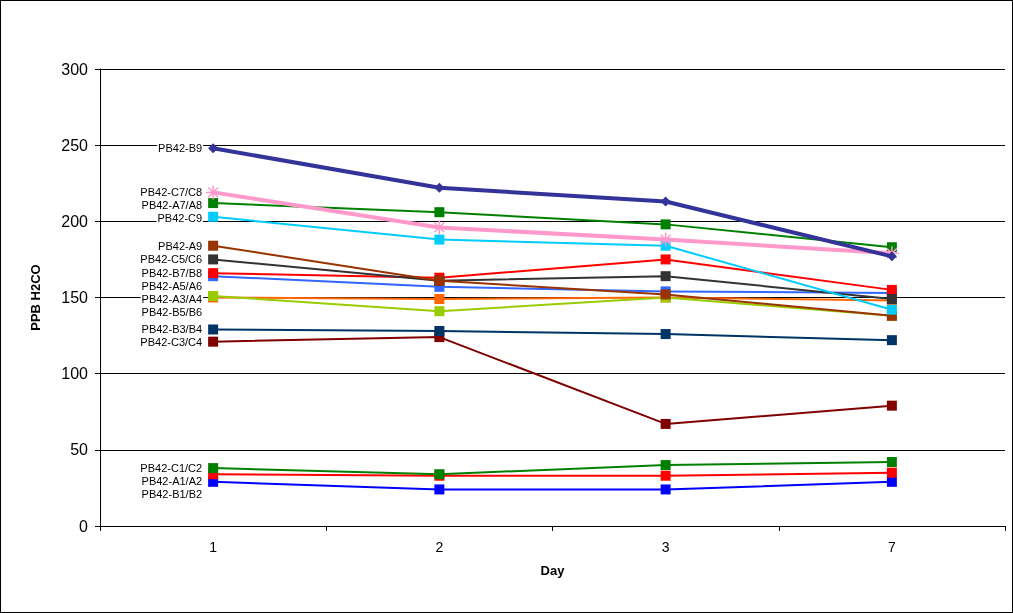 The image size is (1013, 613). Describe the element at coordinates (84, 526) in the screenshot. I see `y-tick-label: 0` at that location.